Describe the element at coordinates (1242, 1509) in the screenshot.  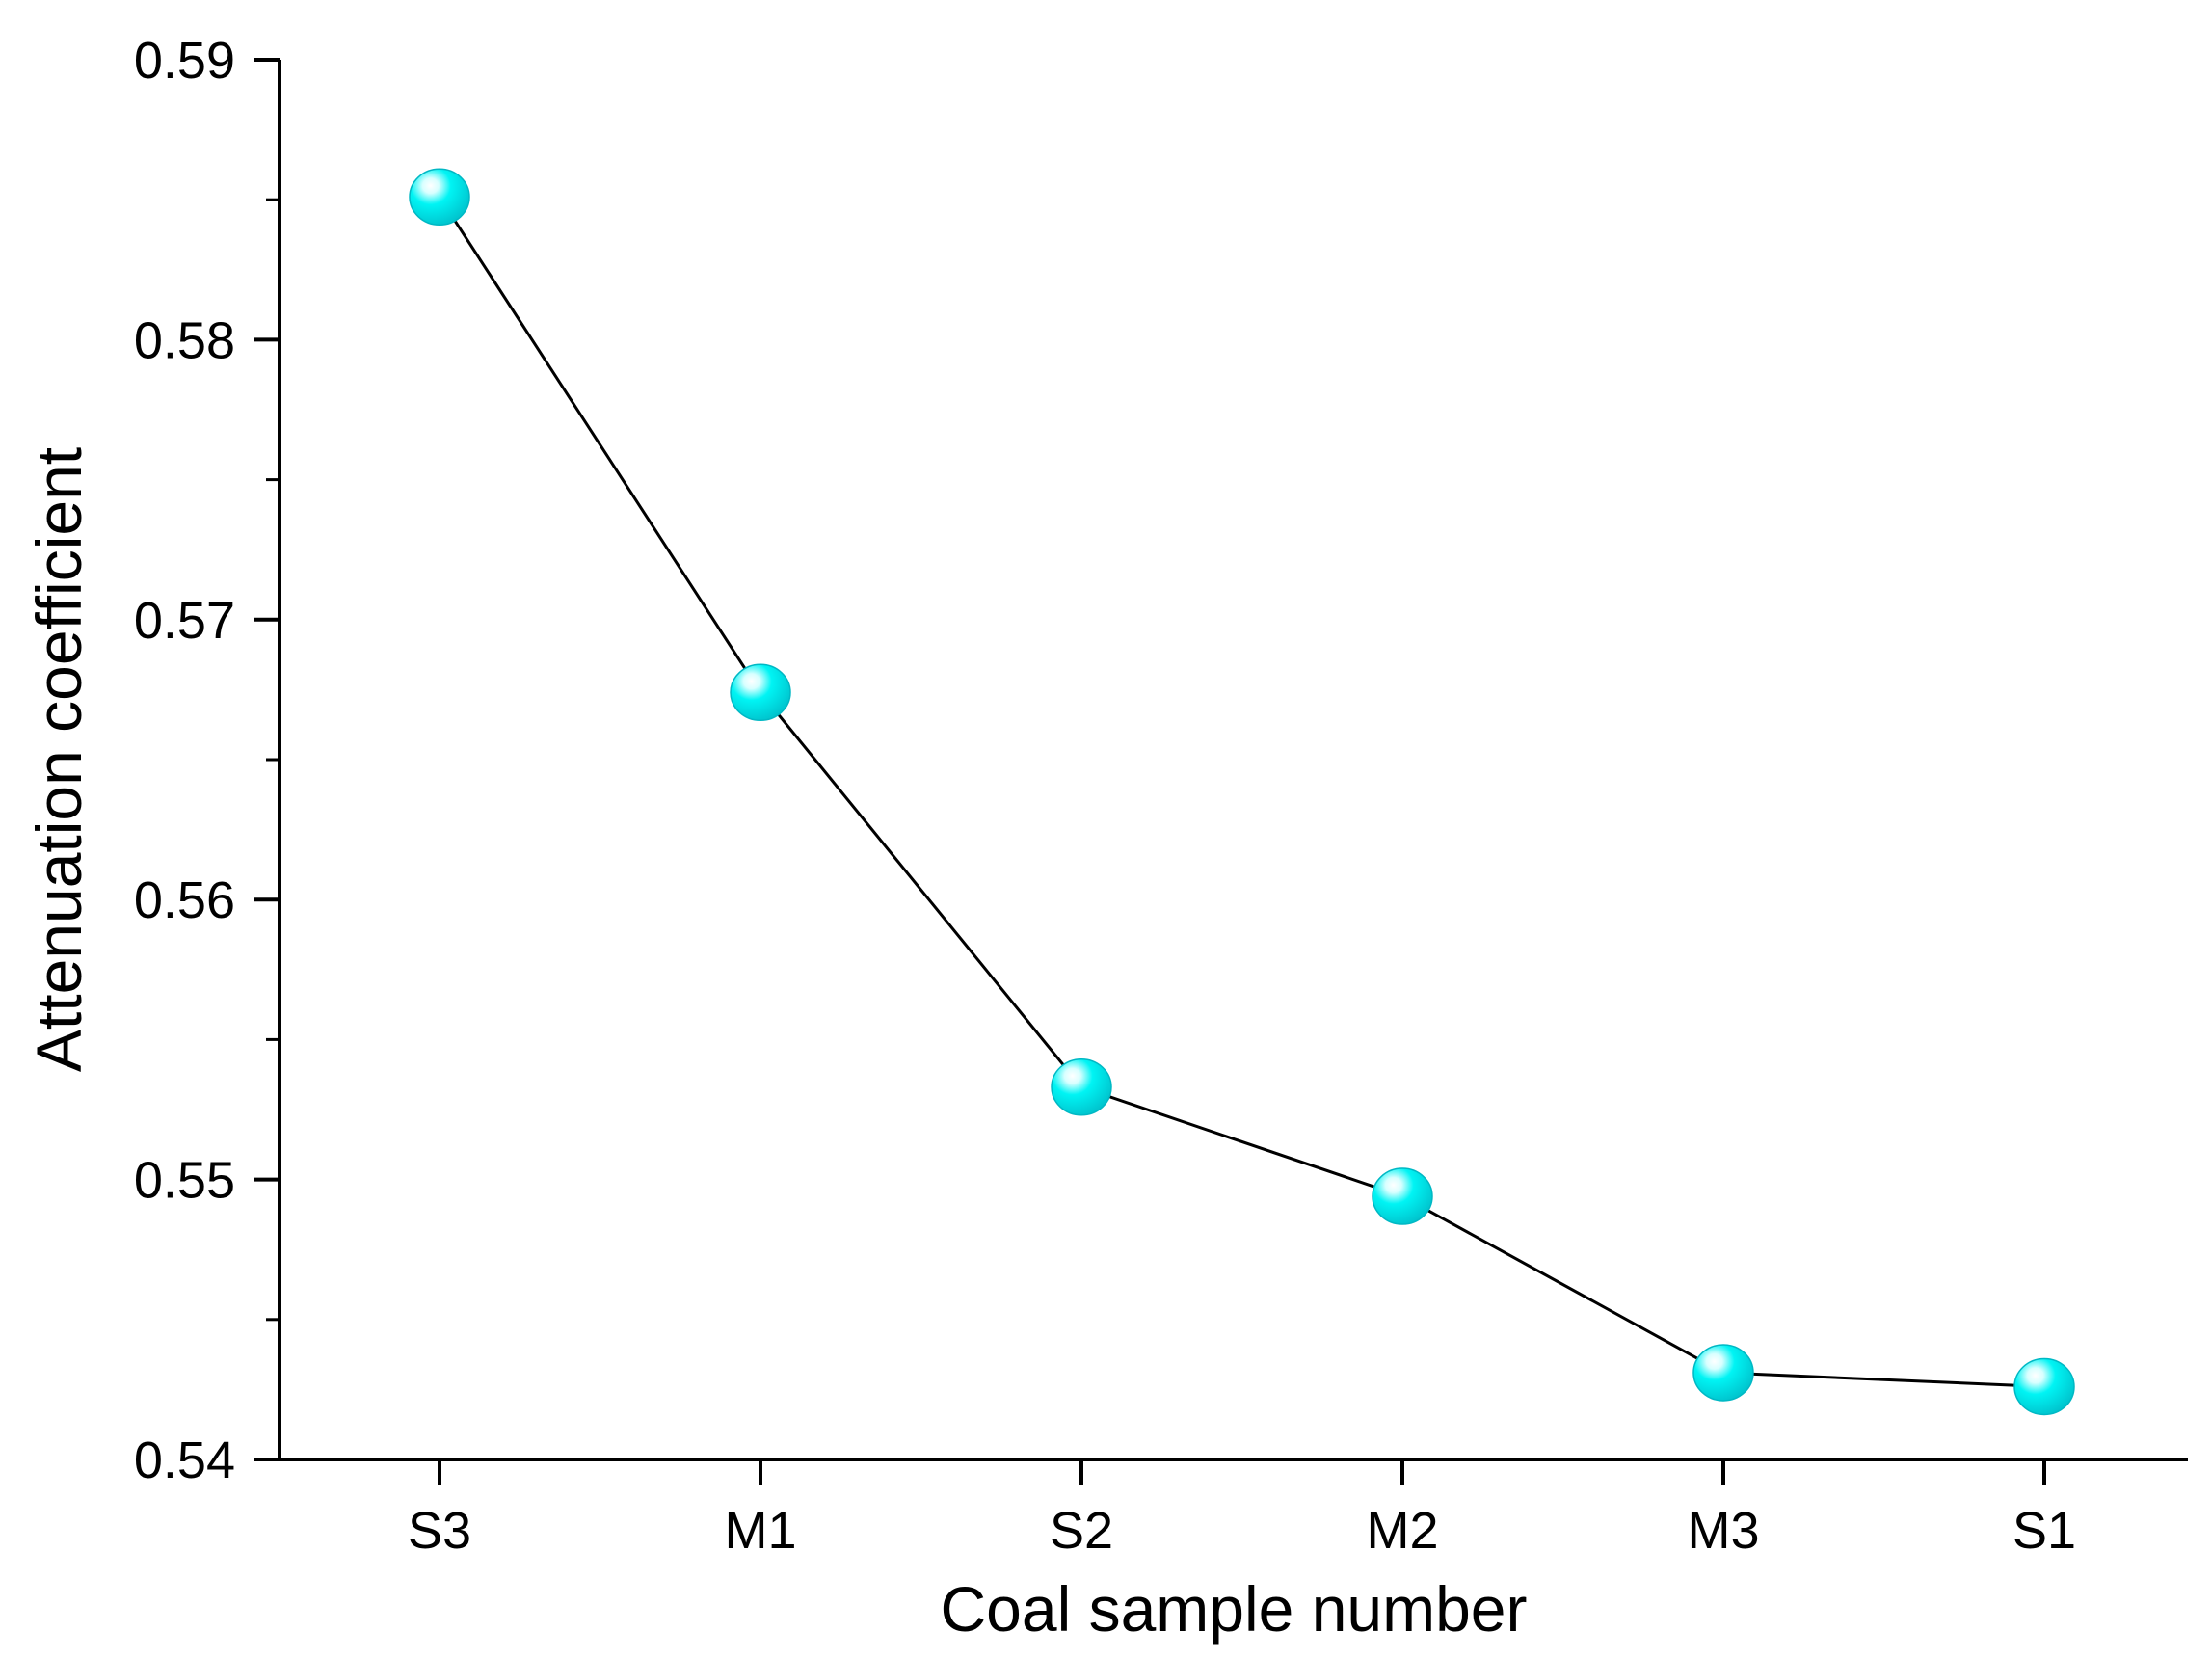
I see `x-ticks: S3 M1 S2 M2 M3 S1` at that location.